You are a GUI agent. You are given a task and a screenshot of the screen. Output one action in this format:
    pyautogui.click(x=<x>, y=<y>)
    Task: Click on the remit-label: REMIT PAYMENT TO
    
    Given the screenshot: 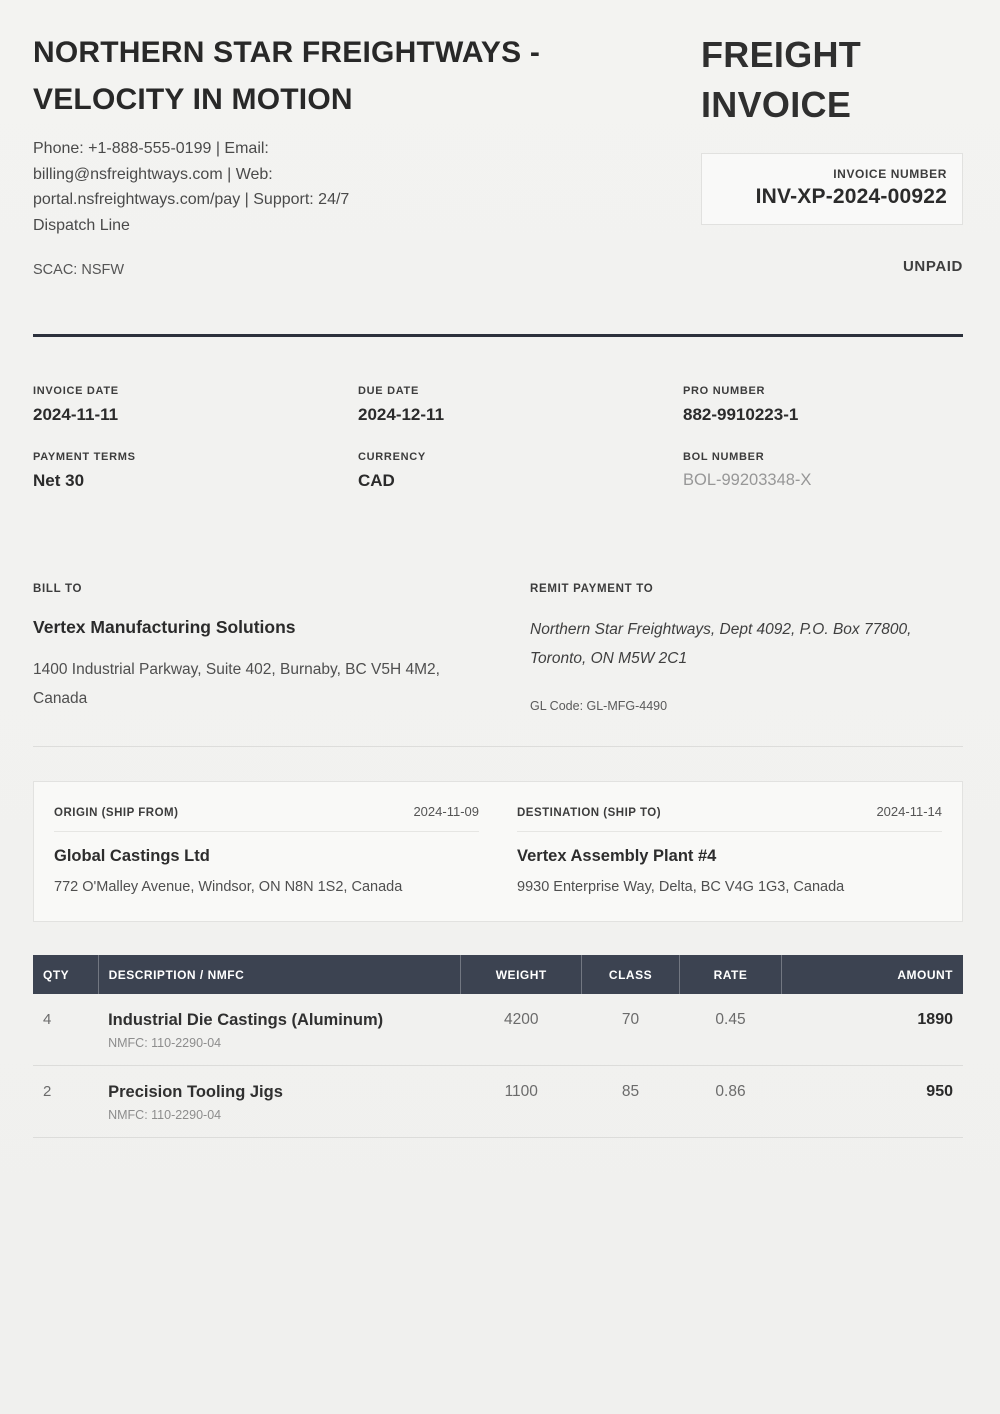 What is the action you would take?
    pyautogui.click(x=592, y=589)
    